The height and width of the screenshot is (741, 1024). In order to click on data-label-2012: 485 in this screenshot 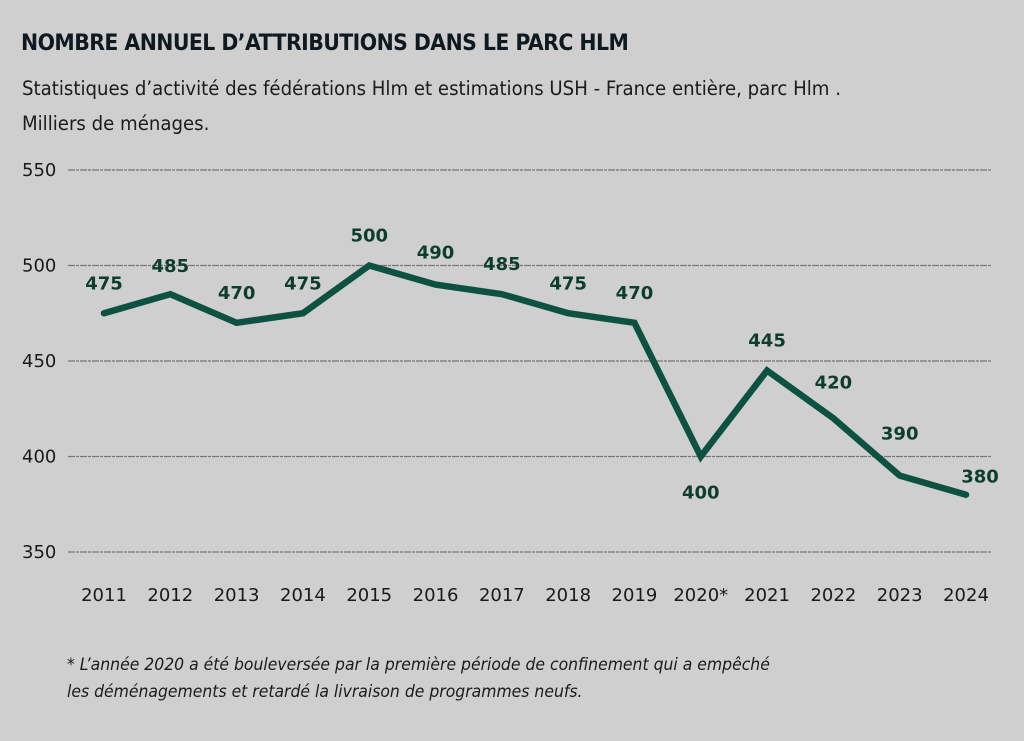, I will do `click(171, 266)`.